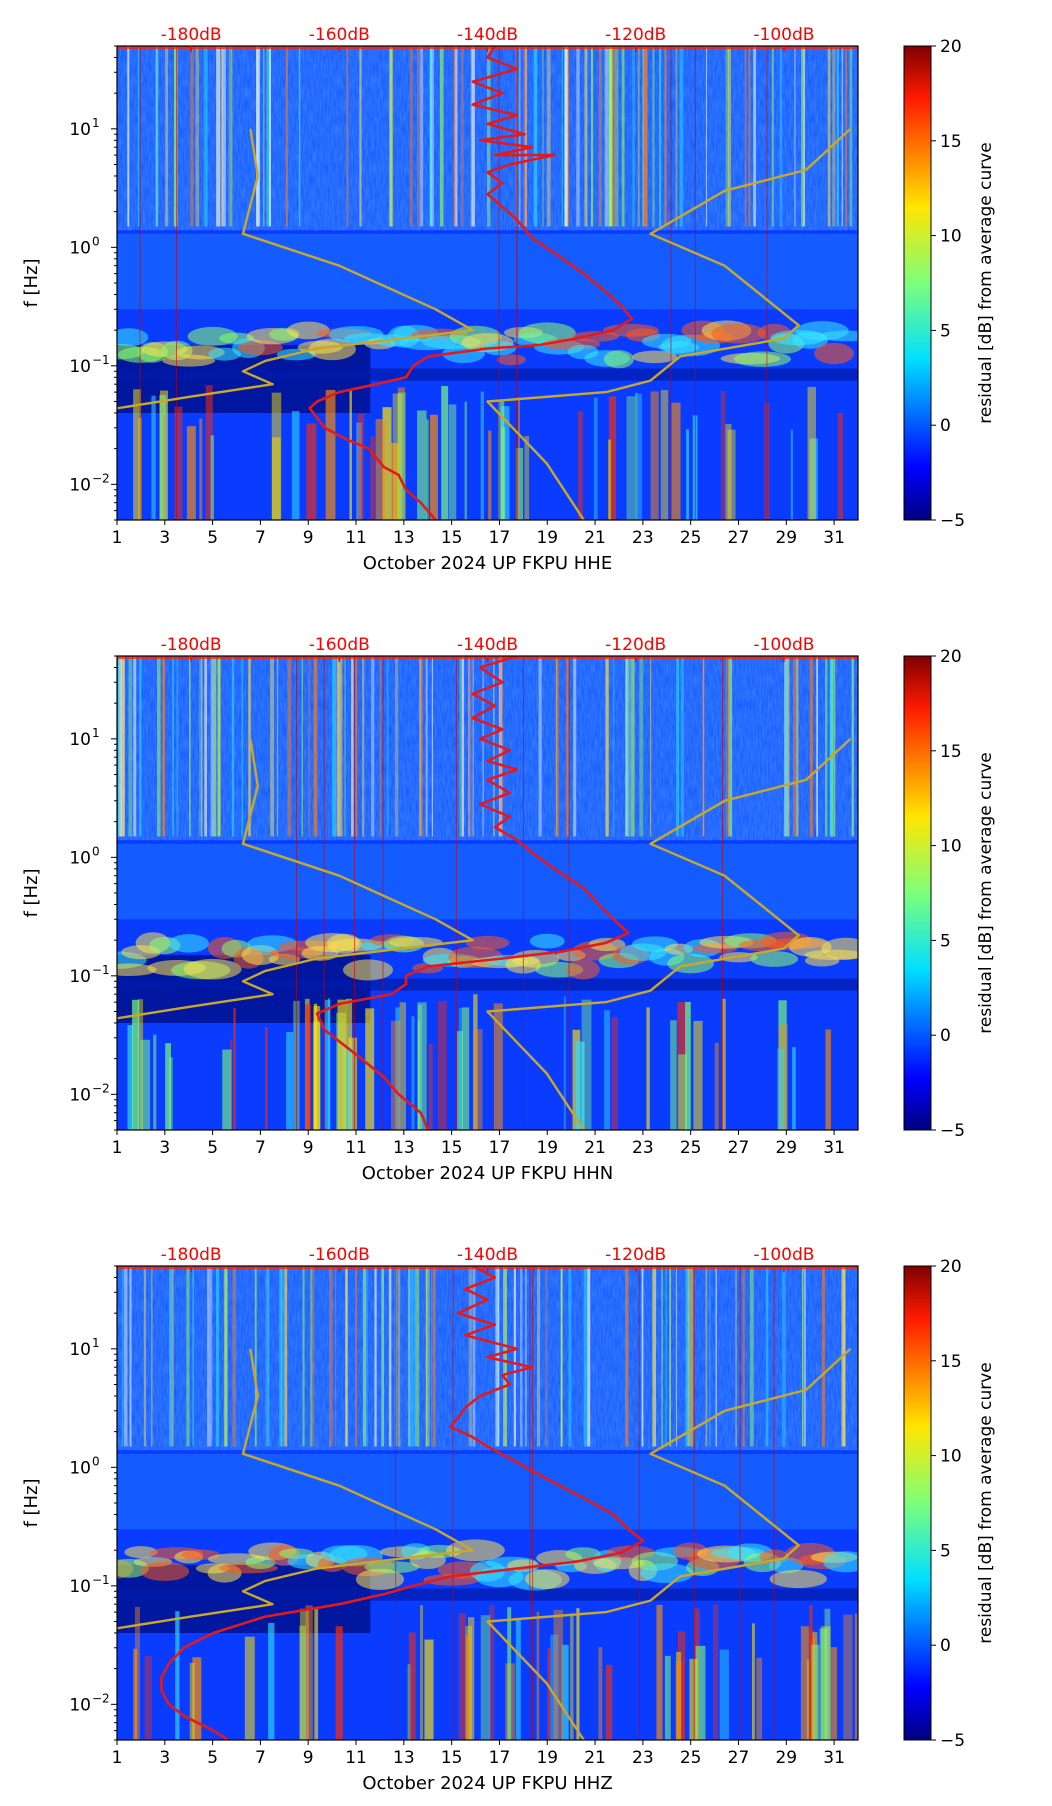 Image resolution: width=1052 pixels, height=1806 pixels. I want to click on colorbar-tick-label: 15, so click(951, 1362).